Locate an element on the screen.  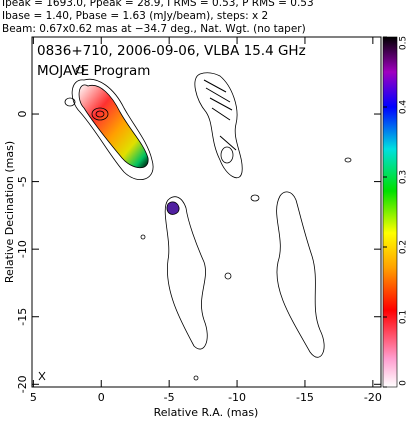
x-tick-label: -10 is located at coordinates (237, 397).